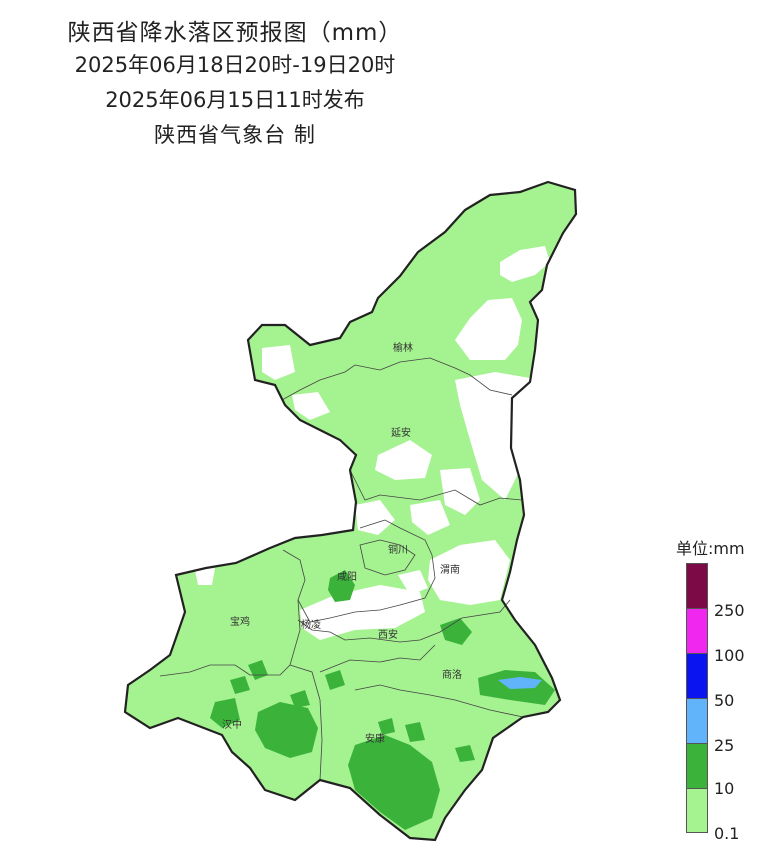 The image size is (762, 863). What do you see at coordinates (235, 65) in the screenshot?
I see `forecast-period: 2025年06月18日20时-19日20时` at bounding box center [235, 65].